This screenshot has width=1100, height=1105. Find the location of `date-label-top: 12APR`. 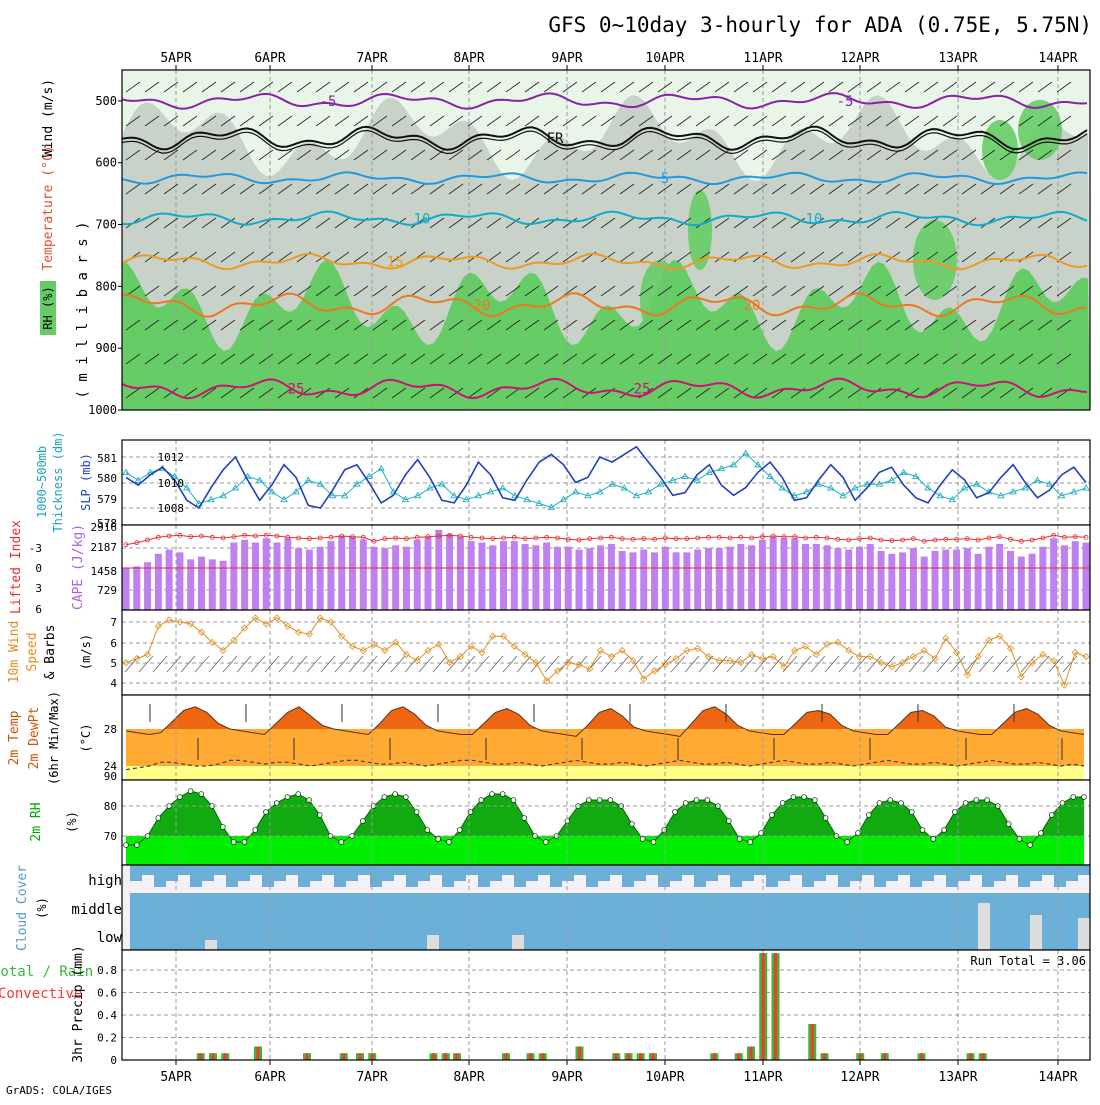

date-label-top: 12APR is located at coordinates (859, 58).